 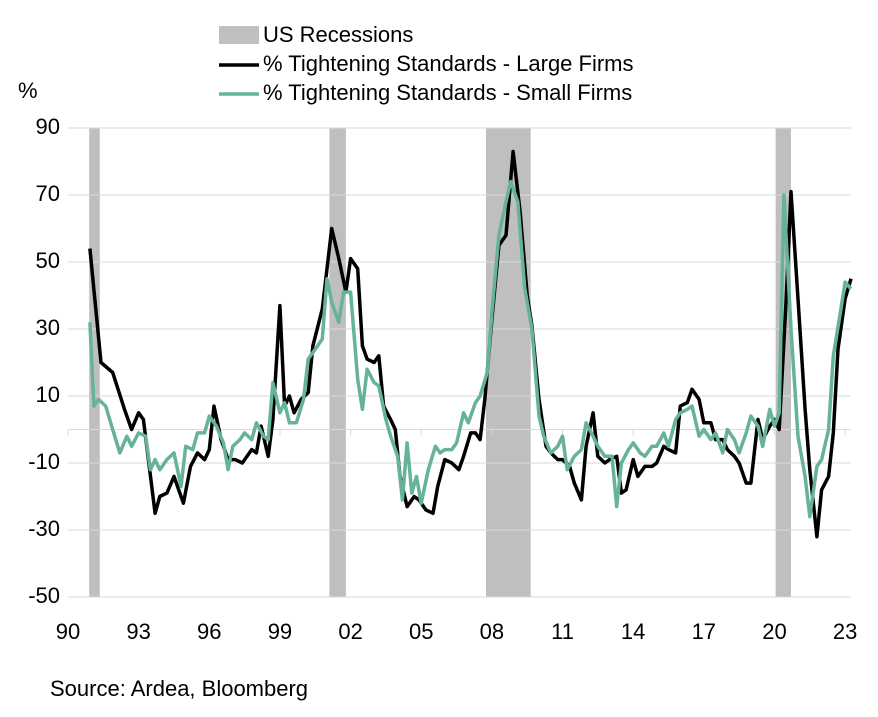 I want to click on y-tick-label: 90, so click(x=48, y=126).